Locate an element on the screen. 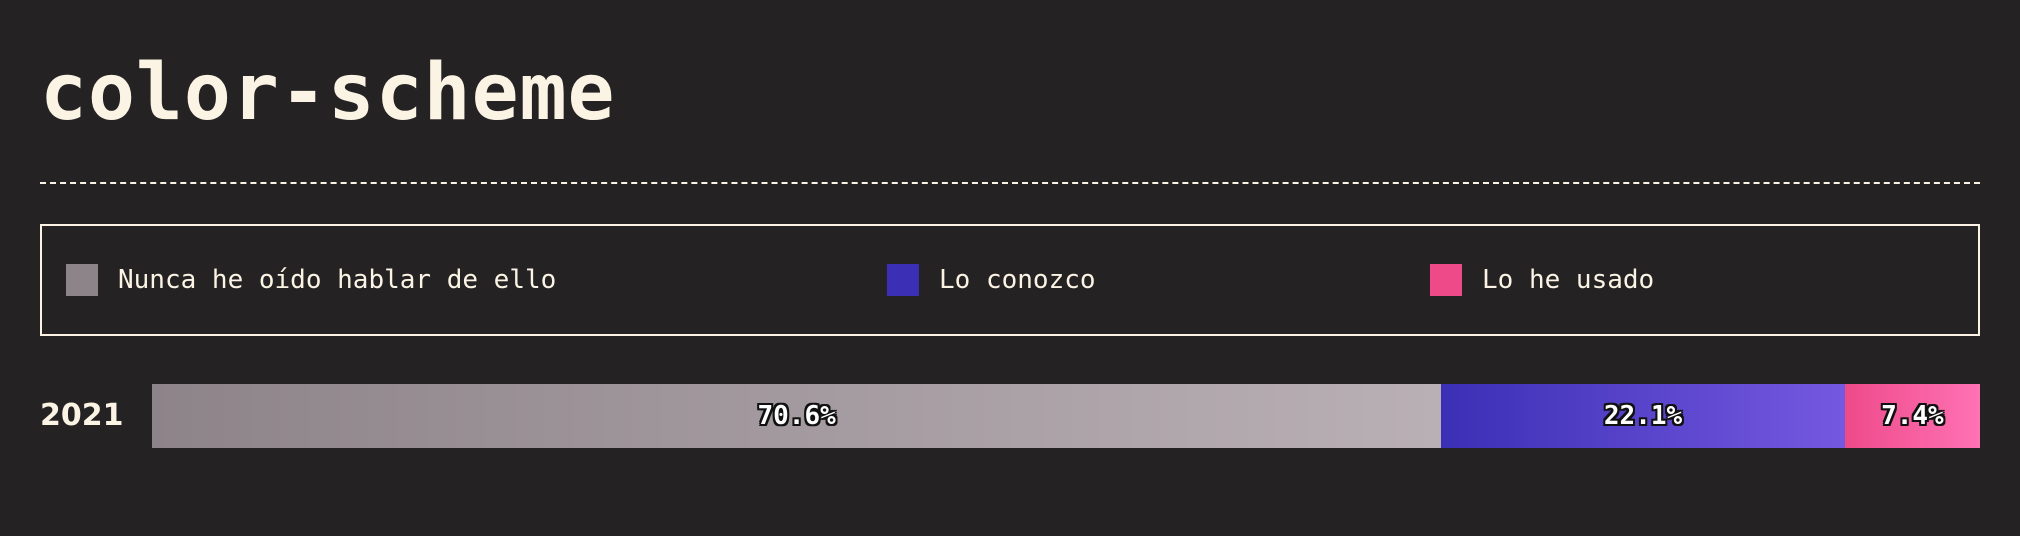 The image size is (2020, 536). legend-item-1: Nunca he oído hablar de ello is located at coordinates (311, 280).